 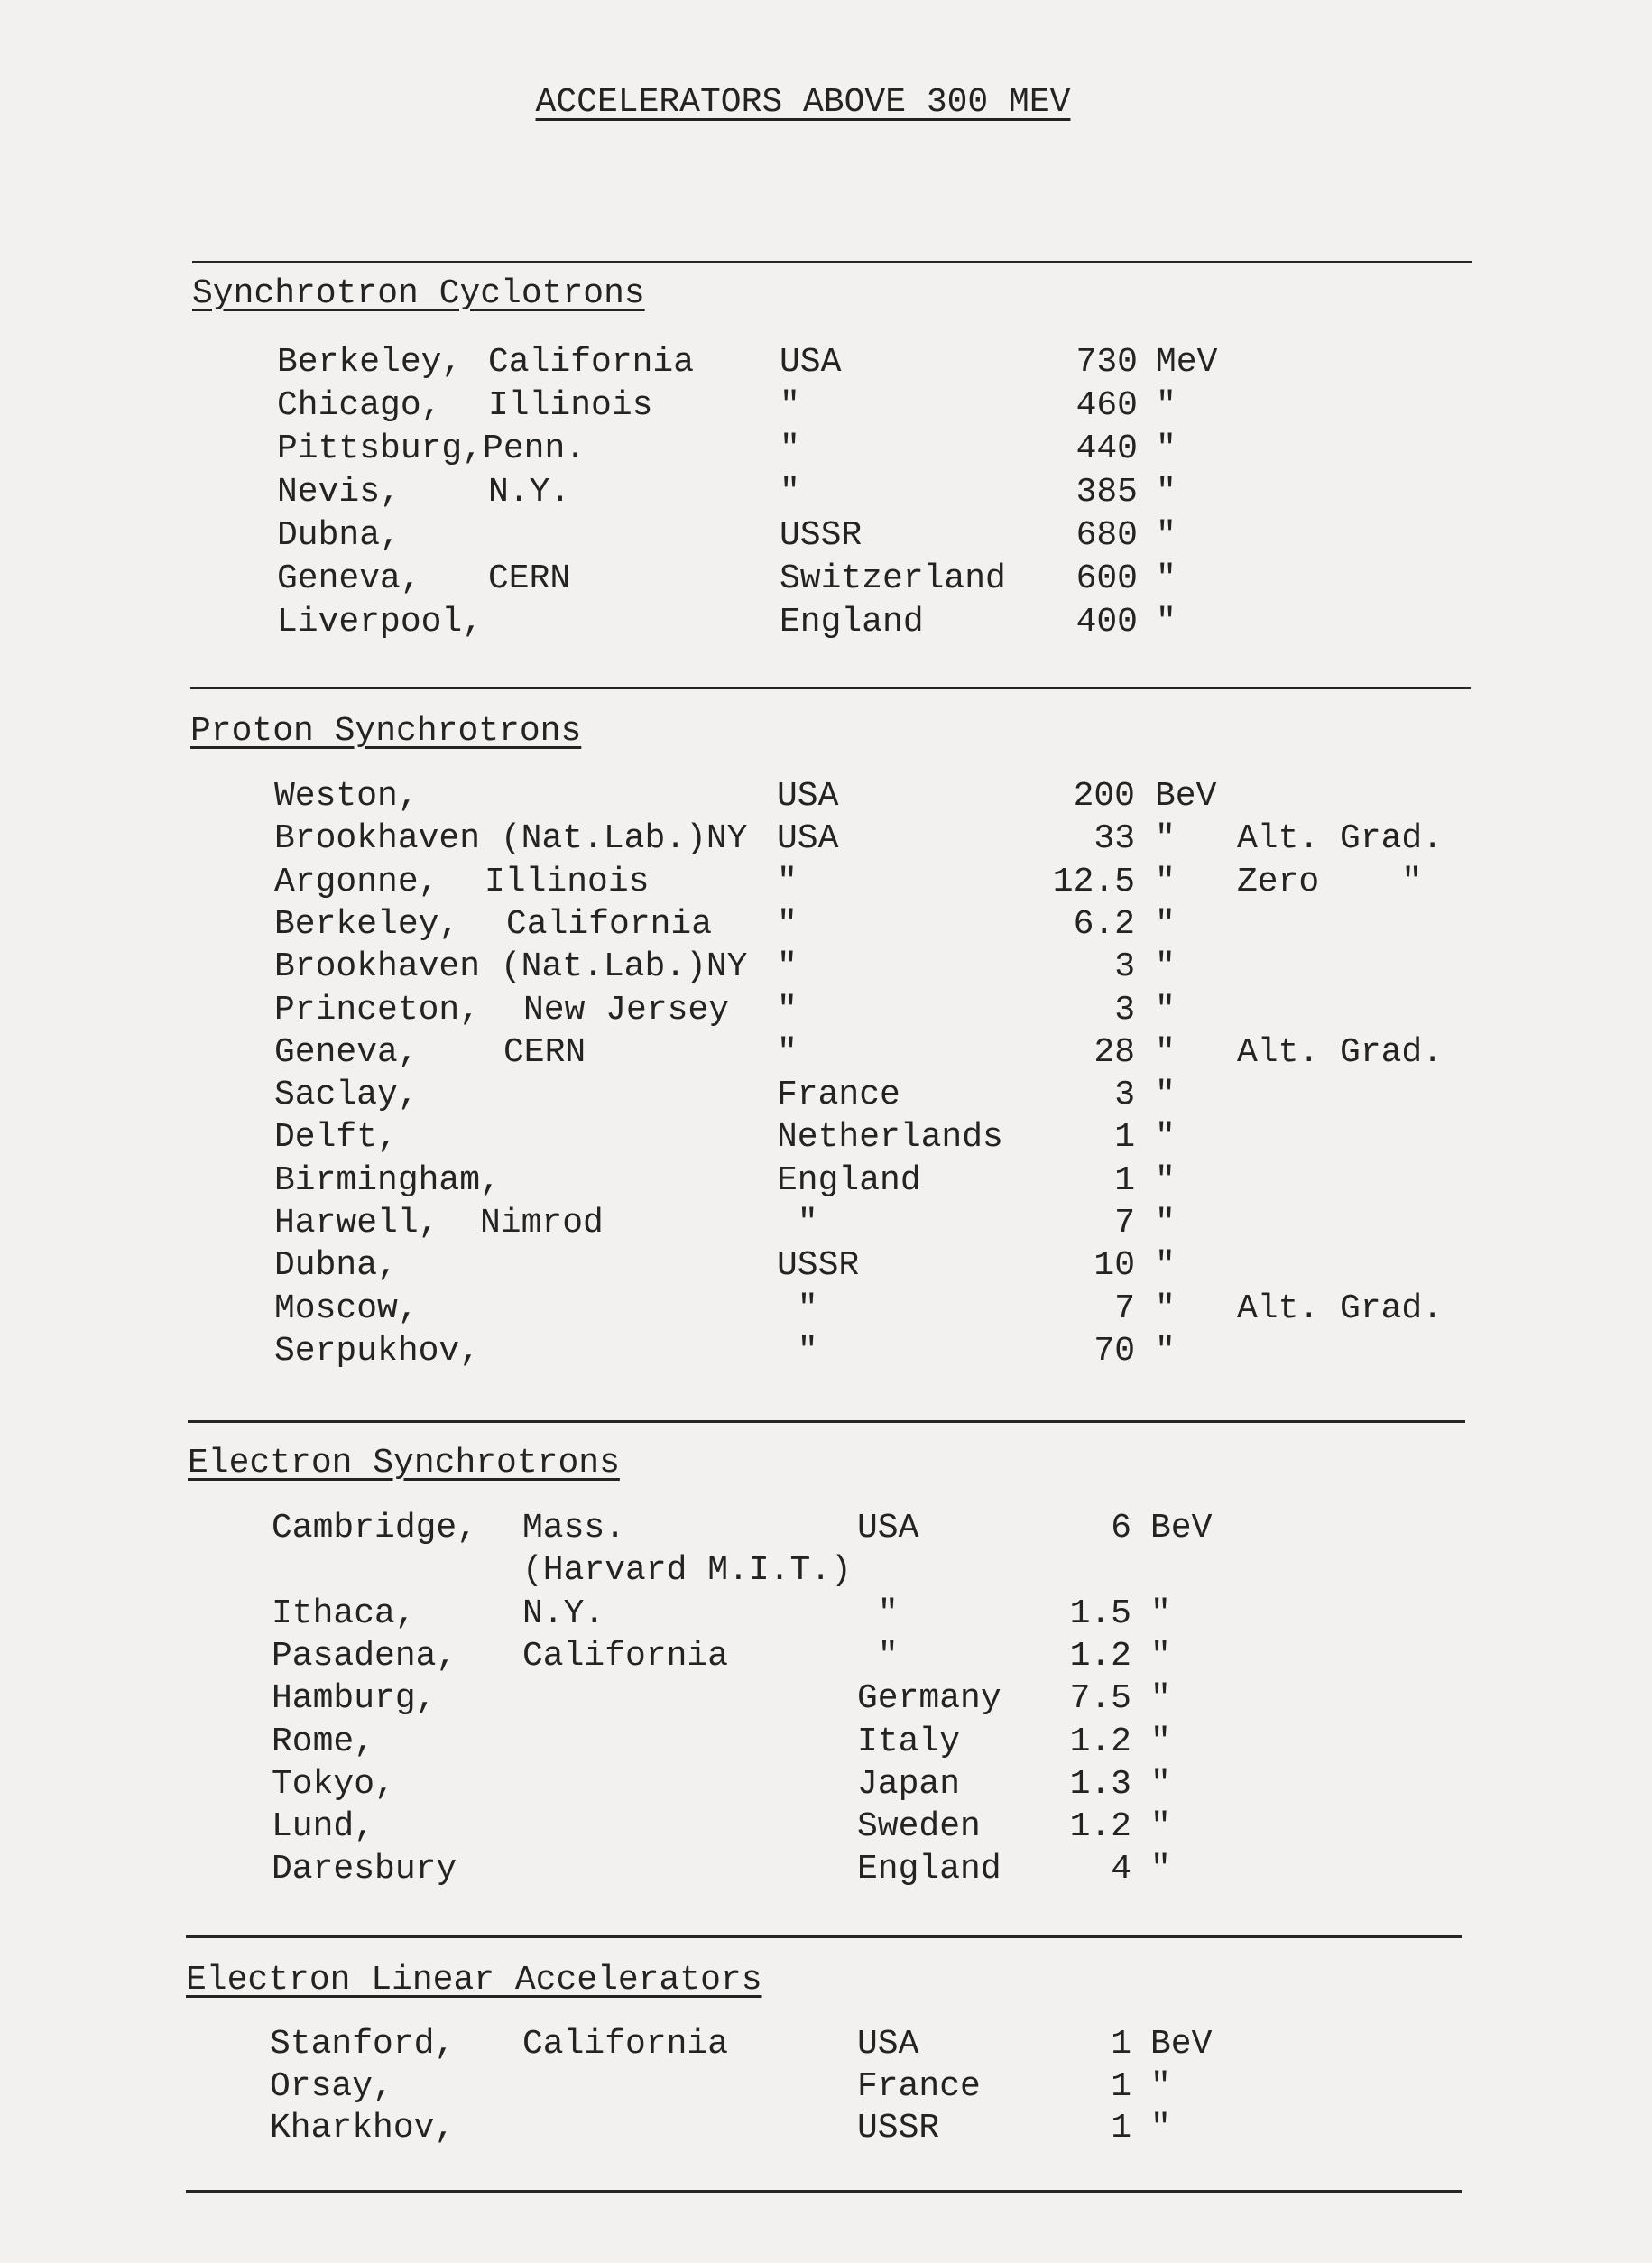 I want to click on place-name: Daresbury, so click(x=364, y=1870).